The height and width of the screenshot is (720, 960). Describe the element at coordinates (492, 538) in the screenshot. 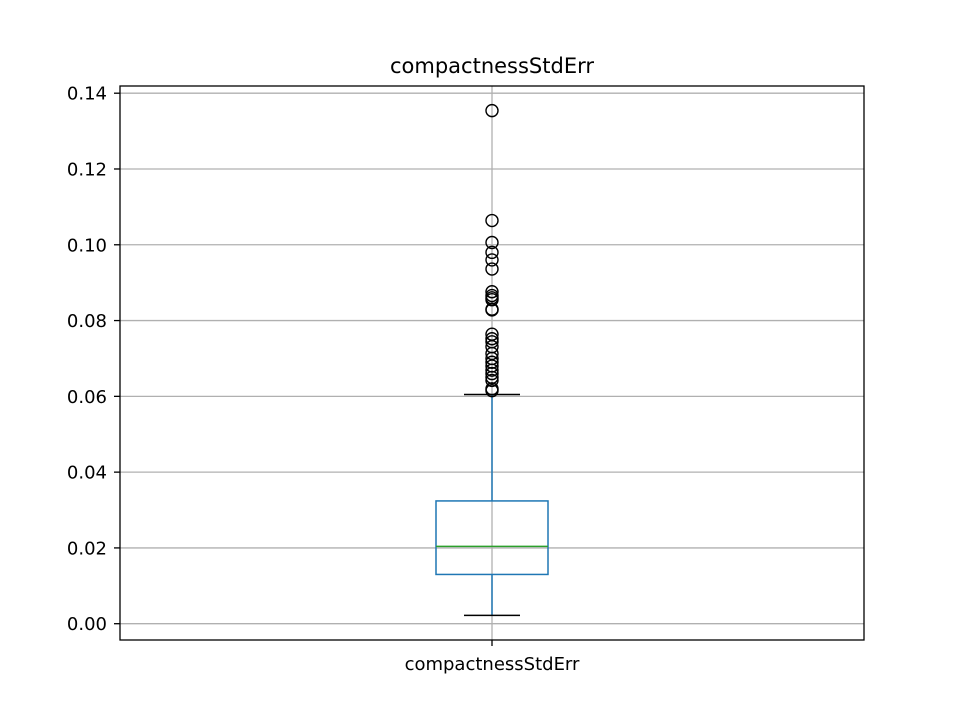

I see `iqr-box` at that location.